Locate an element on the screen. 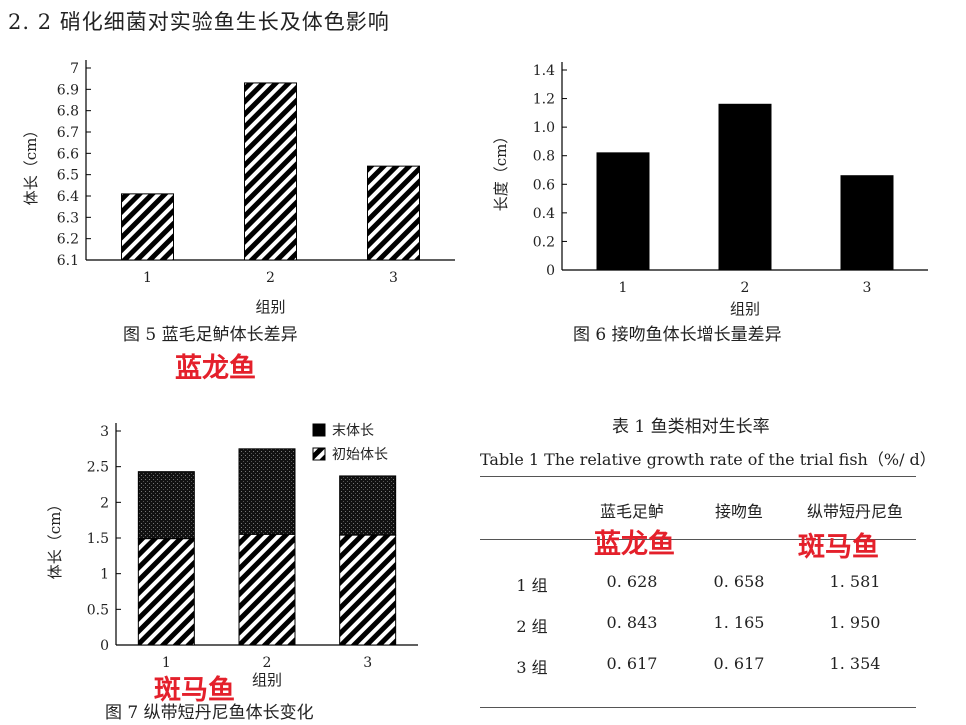 This screenshot has height=725, width=966. y-tick-label: 6.9 is located at coordinates (68, 90).